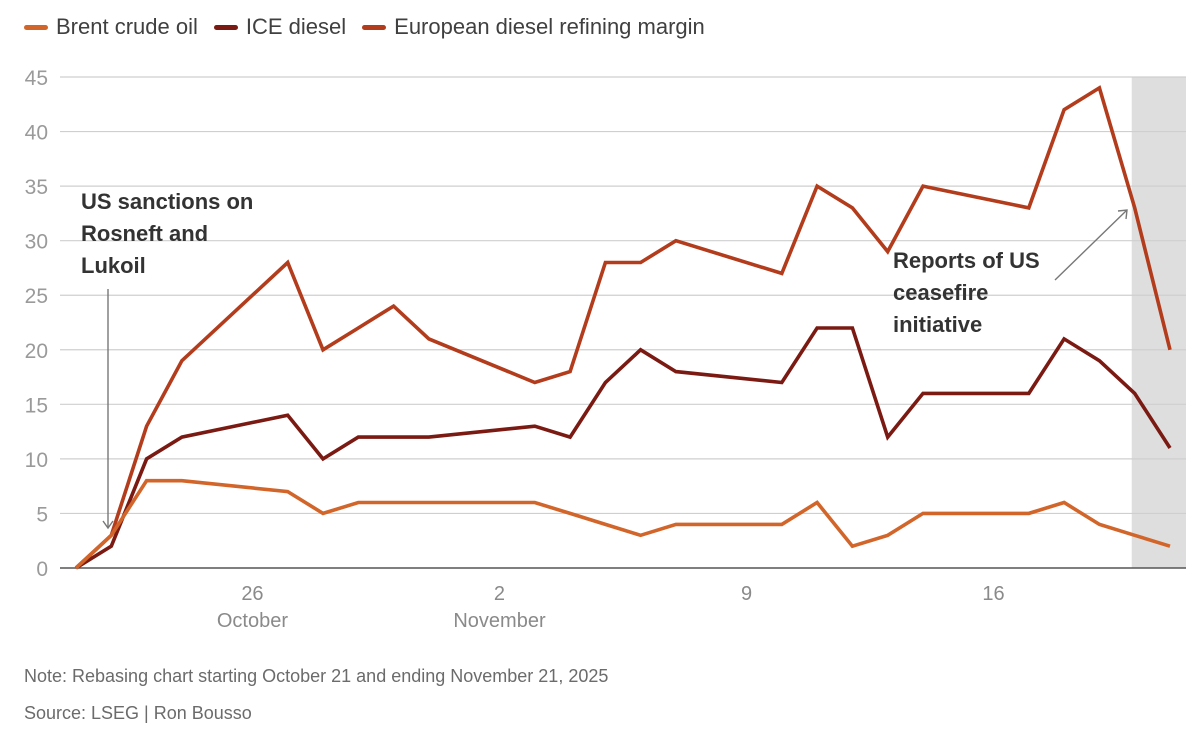 The width and height of the screenshot is (1200, 735). What do you see at coordinates (1091, 245) in the screenshot?
I see `annotation-ceasefire-arrow` at bounding box center [1091, 245].